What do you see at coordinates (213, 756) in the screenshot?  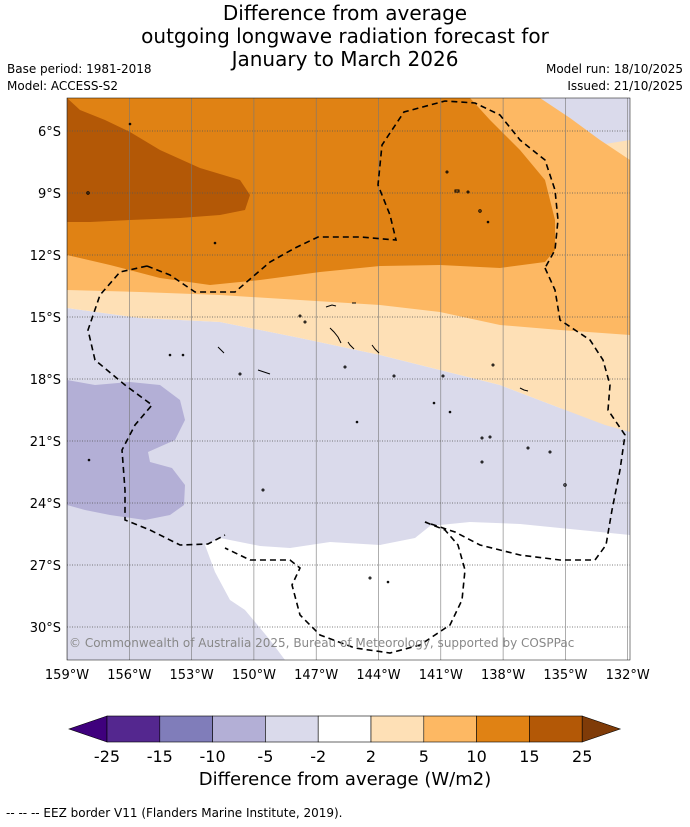 I see `colorbar-tick-label: -10` at bounding box center [213, 756].